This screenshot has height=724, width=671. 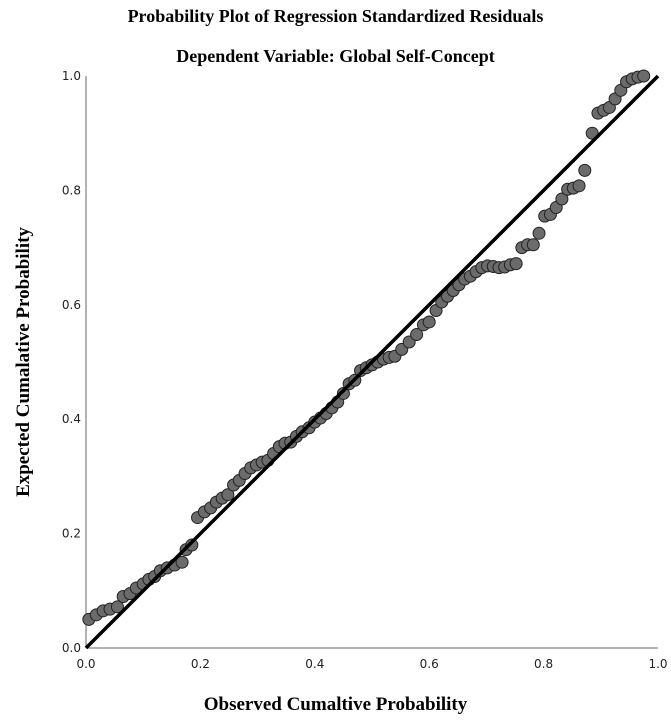 What do you see at coordinates (71, 419) in the screenshot?
I see `y-tick-label: 0.4` at bounding box center [71, 419].